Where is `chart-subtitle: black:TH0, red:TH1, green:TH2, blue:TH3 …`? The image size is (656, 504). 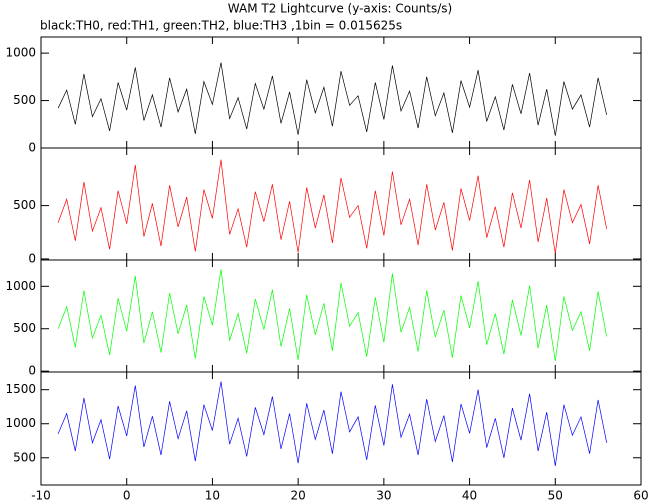
chart-subtitle: black:TH0, red:TH1, green:TH2, blue:TH3 … is located at coordinates (221, 26).